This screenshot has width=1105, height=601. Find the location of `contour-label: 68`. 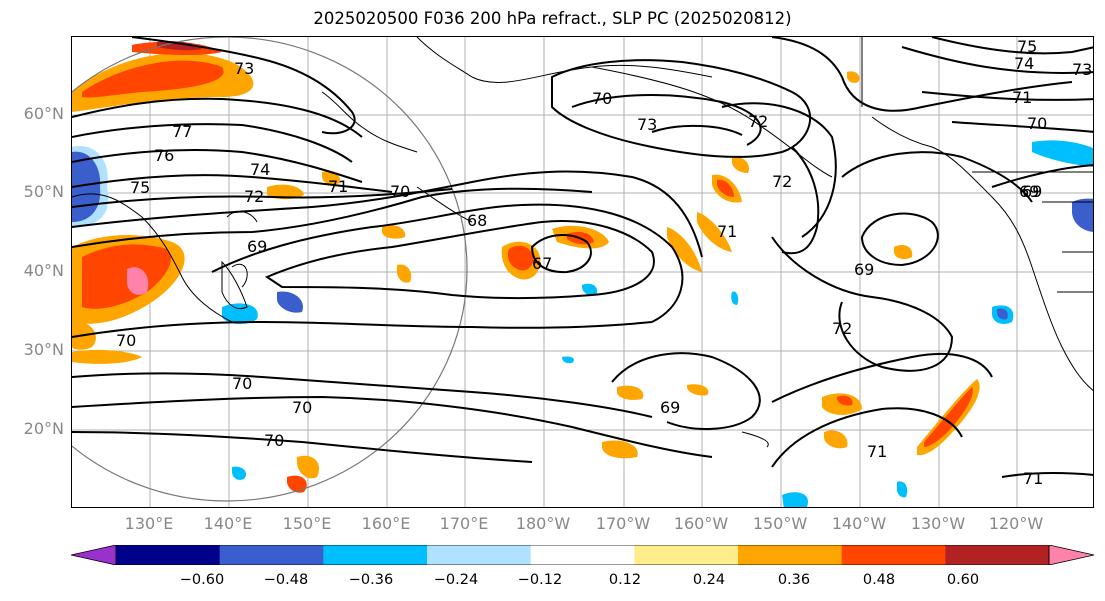

contour-label: 68 is located at coordinates (477, 220).